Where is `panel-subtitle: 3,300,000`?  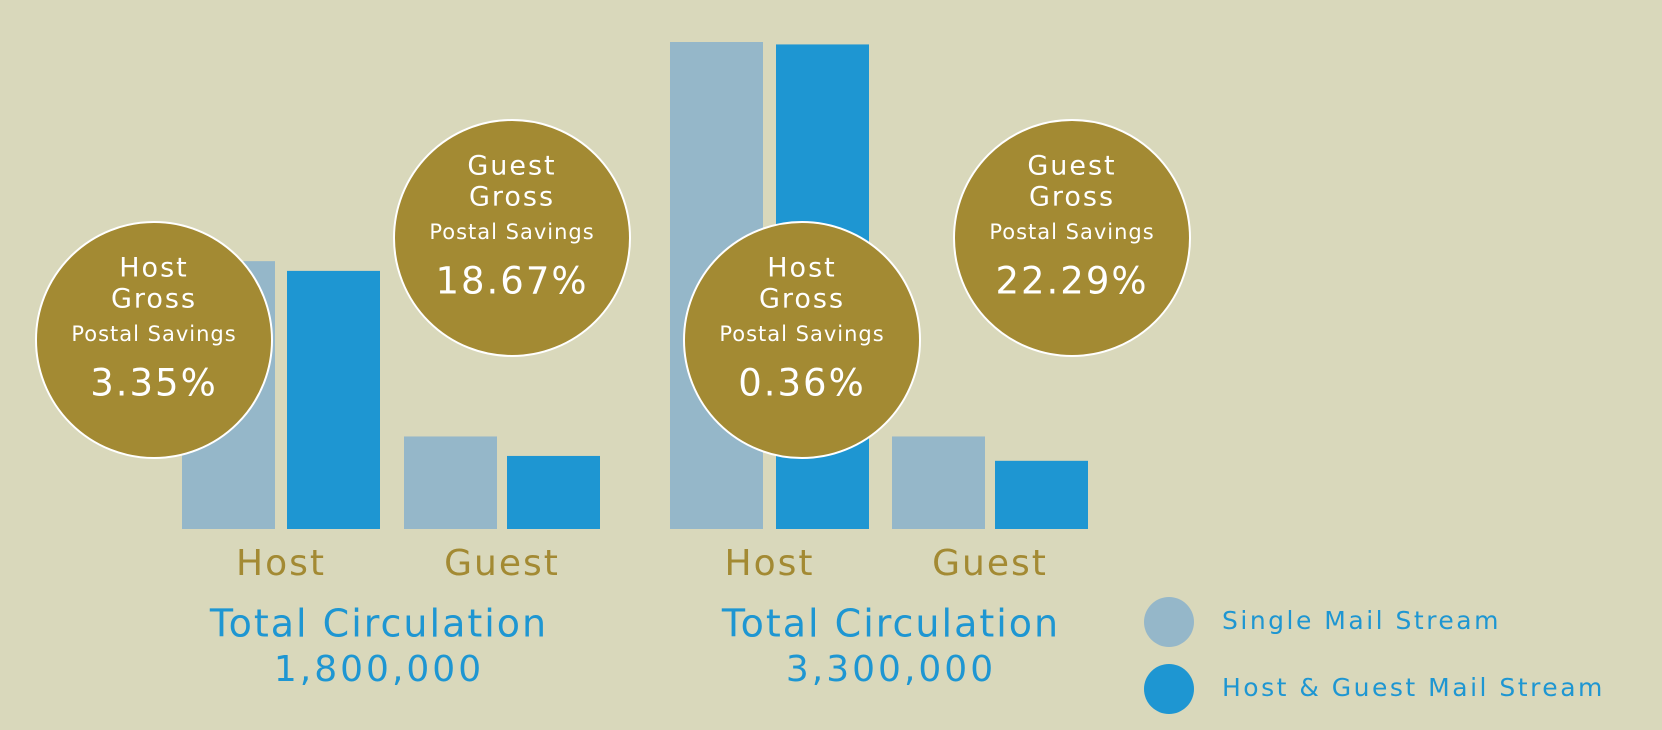 panel-subtitle: 3,300,000 is located at coordinates (891, 669).